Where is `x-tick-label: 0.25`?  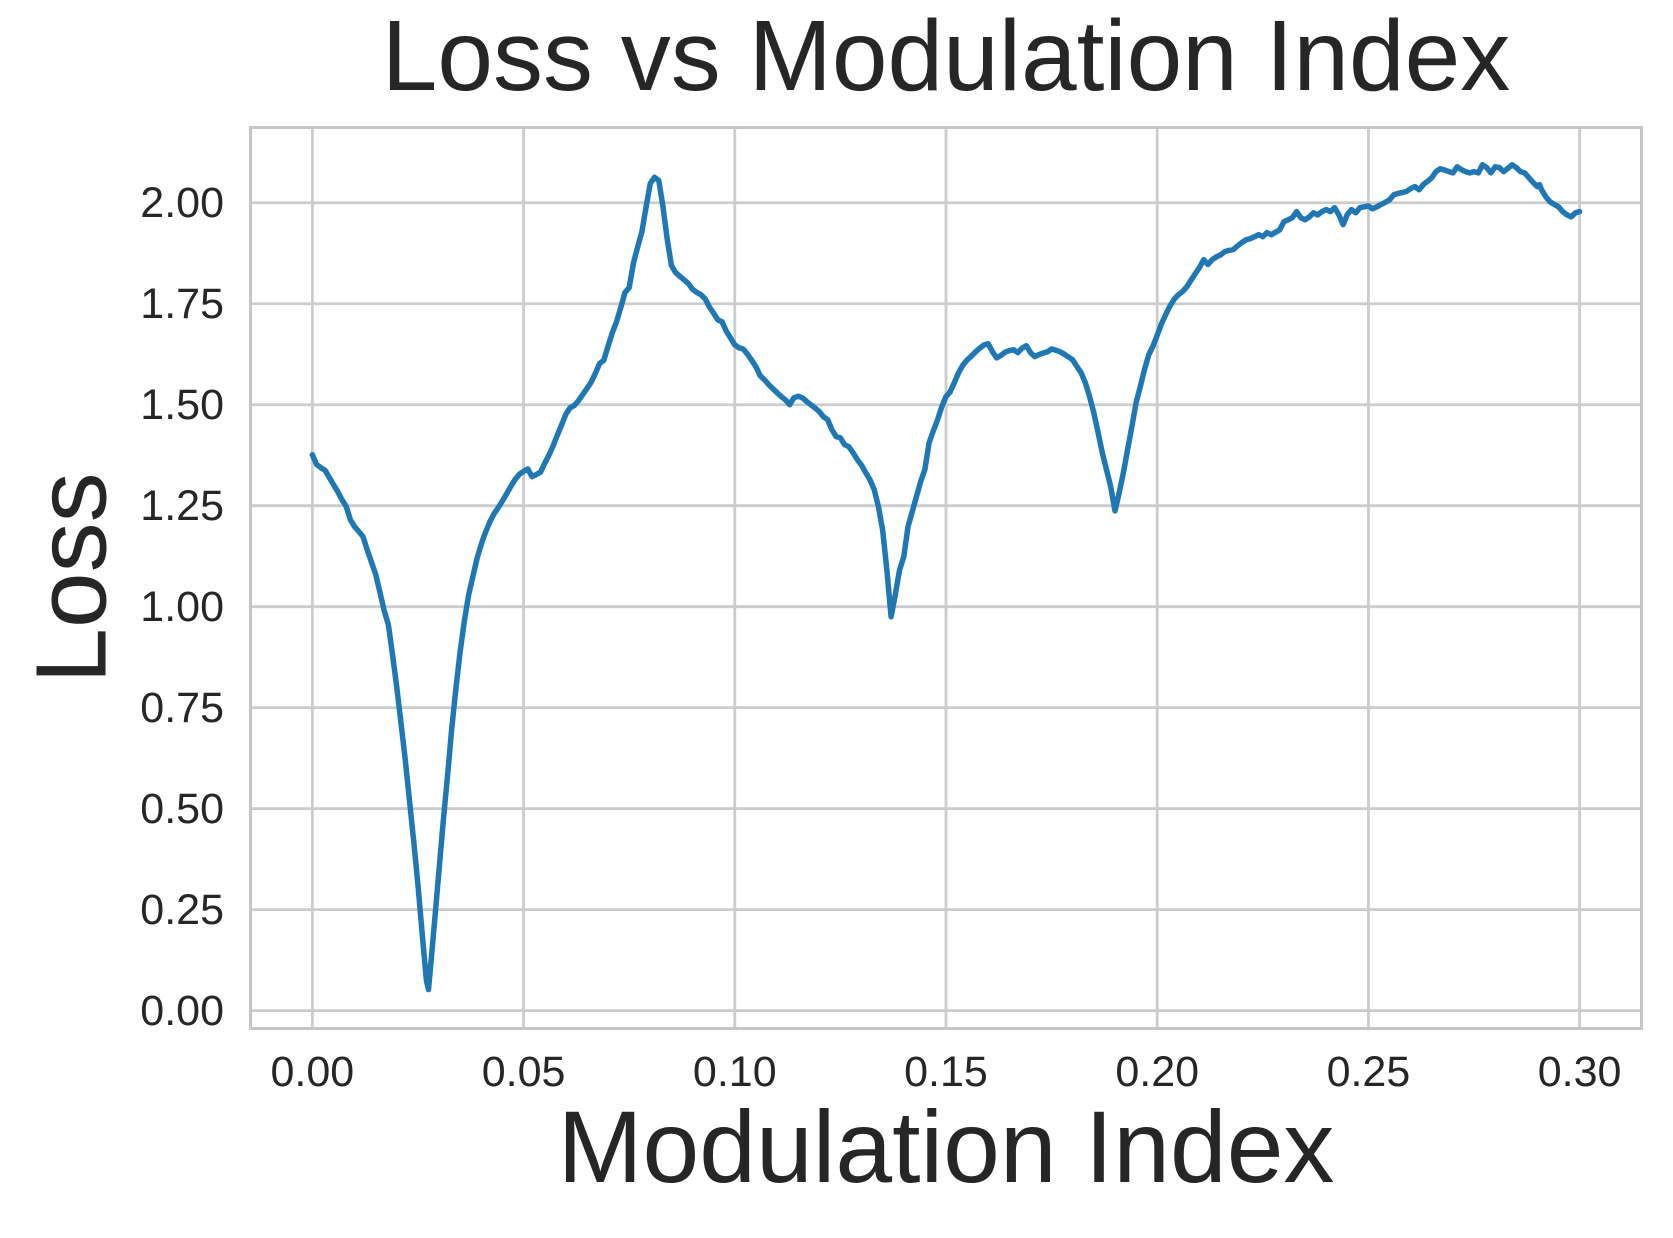
x-tick-label: 0.25 is located at coordinates (1368, 1072).